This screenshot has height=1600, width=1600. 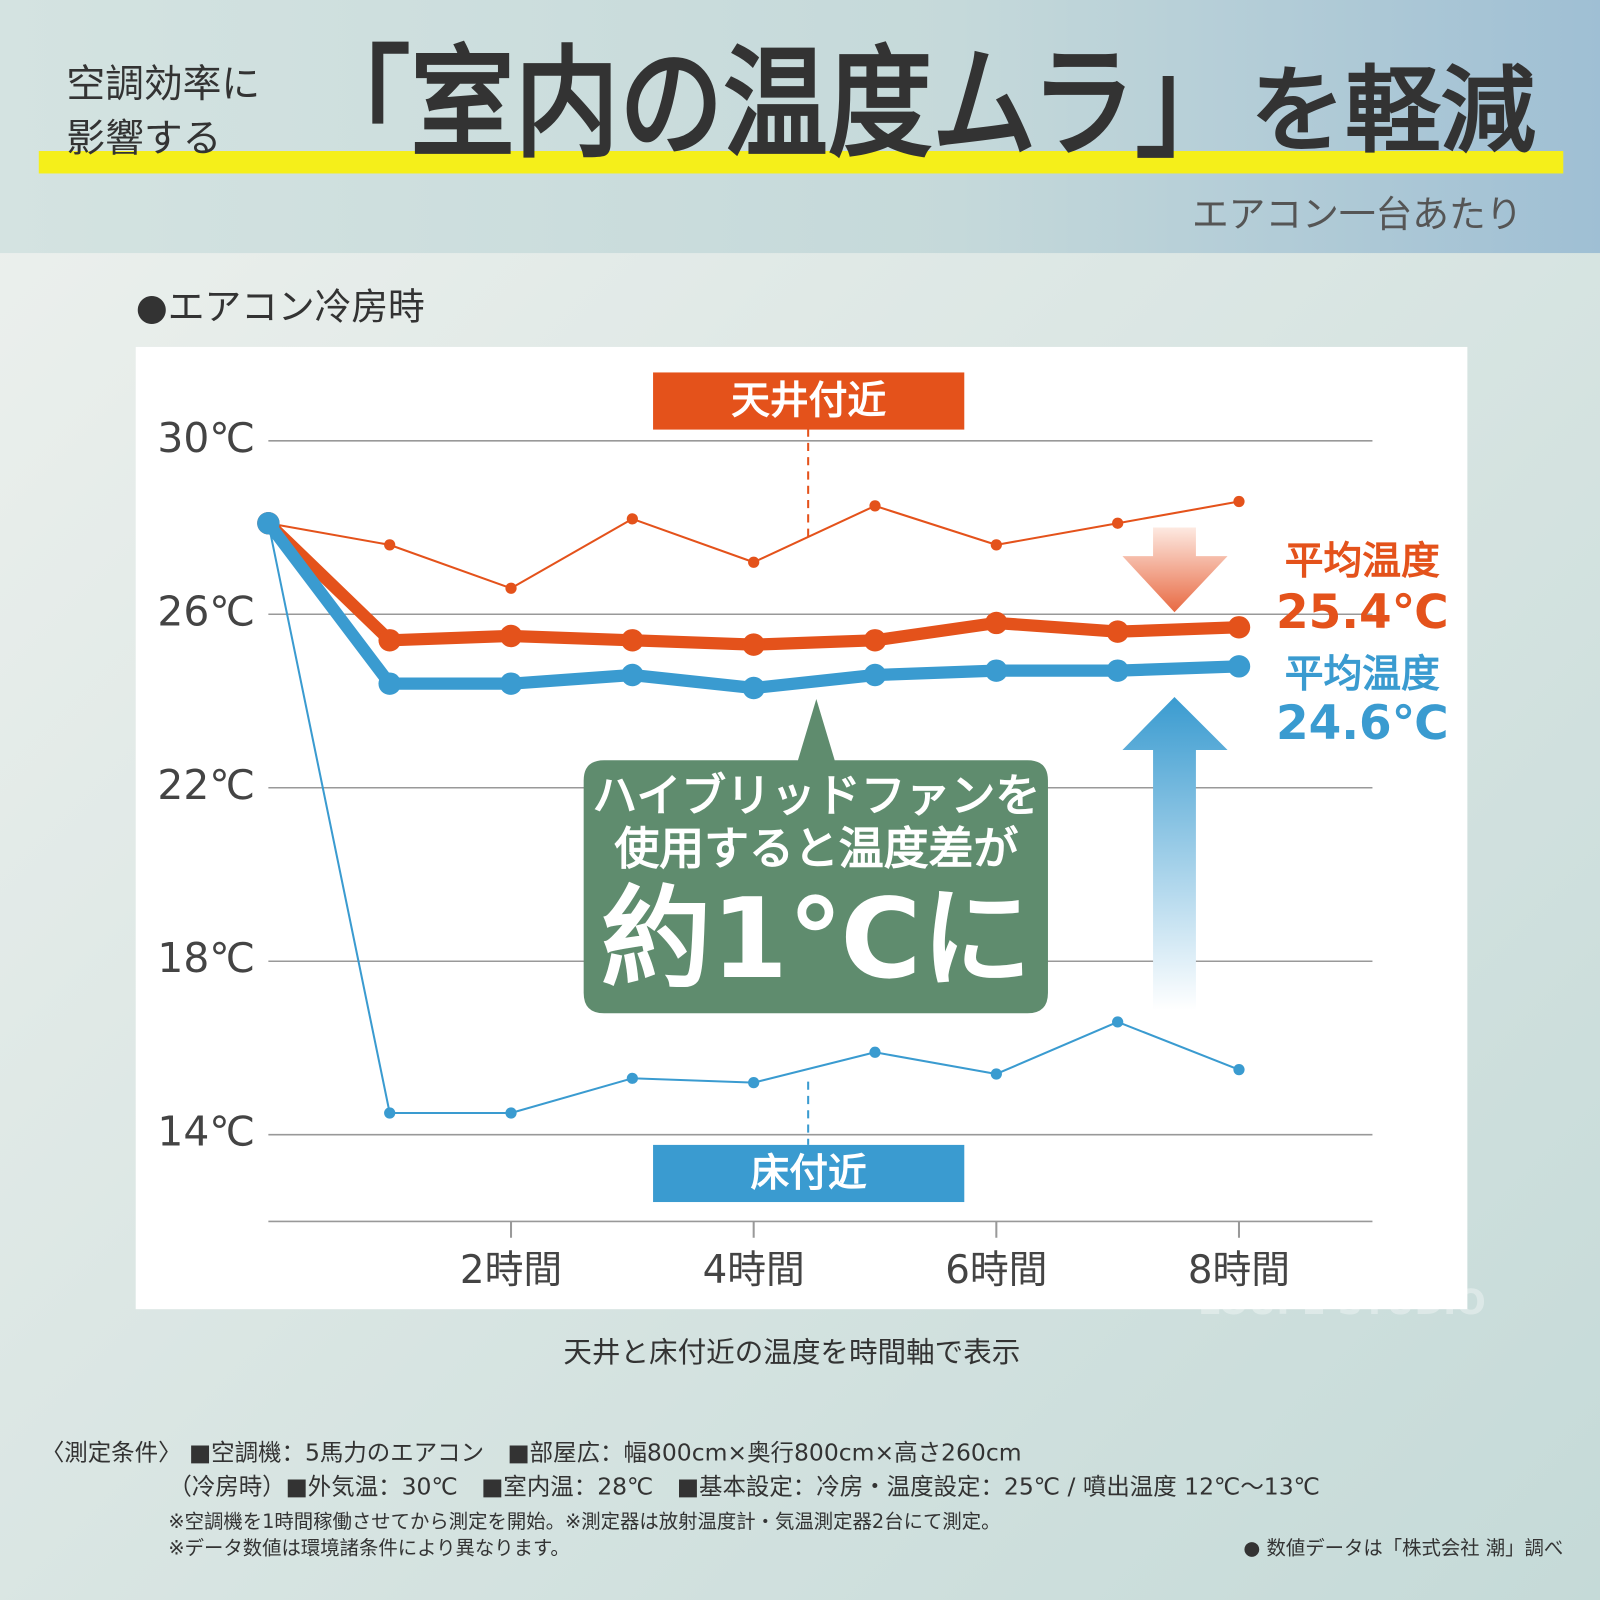 What do you see at coordinates (996, 1270) in the screenshot?
I see `x-tick-label: 6時間` at bounding box center [996, 1270].